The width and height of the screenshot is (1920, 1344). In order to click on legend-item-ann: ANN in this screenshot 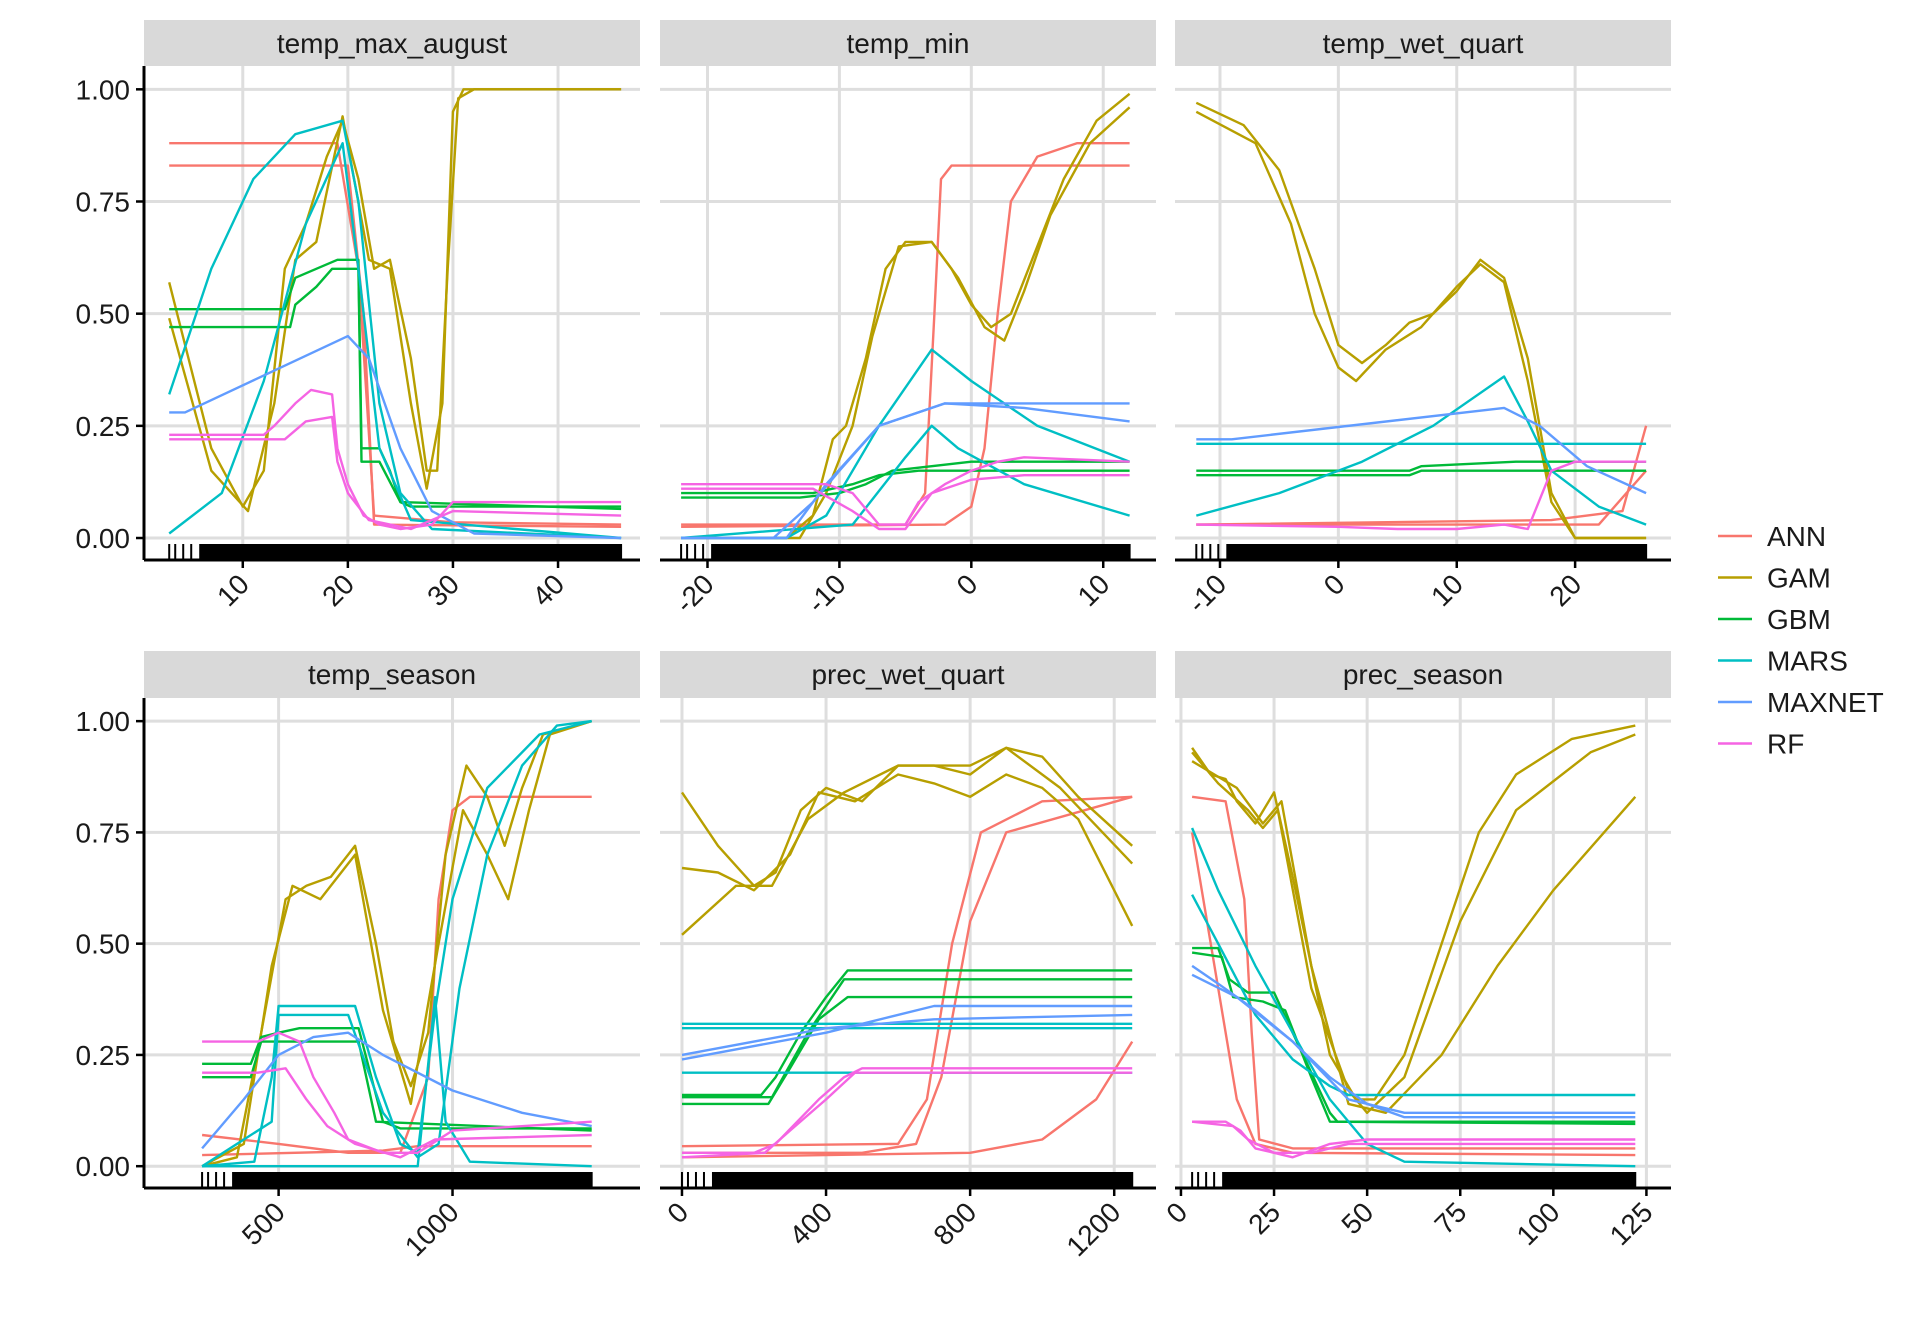, I will do `click(1772, 536)`.